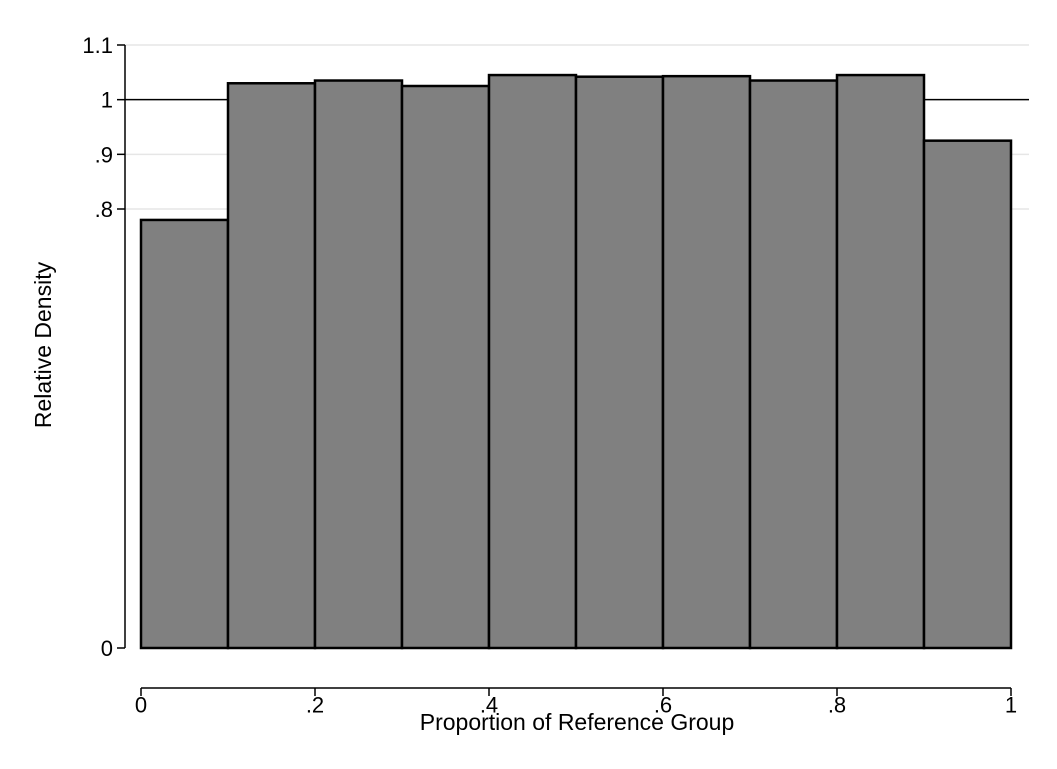 The image size is (1057, 769). I want to click on y-tick-label: 1, so click(107, 100).